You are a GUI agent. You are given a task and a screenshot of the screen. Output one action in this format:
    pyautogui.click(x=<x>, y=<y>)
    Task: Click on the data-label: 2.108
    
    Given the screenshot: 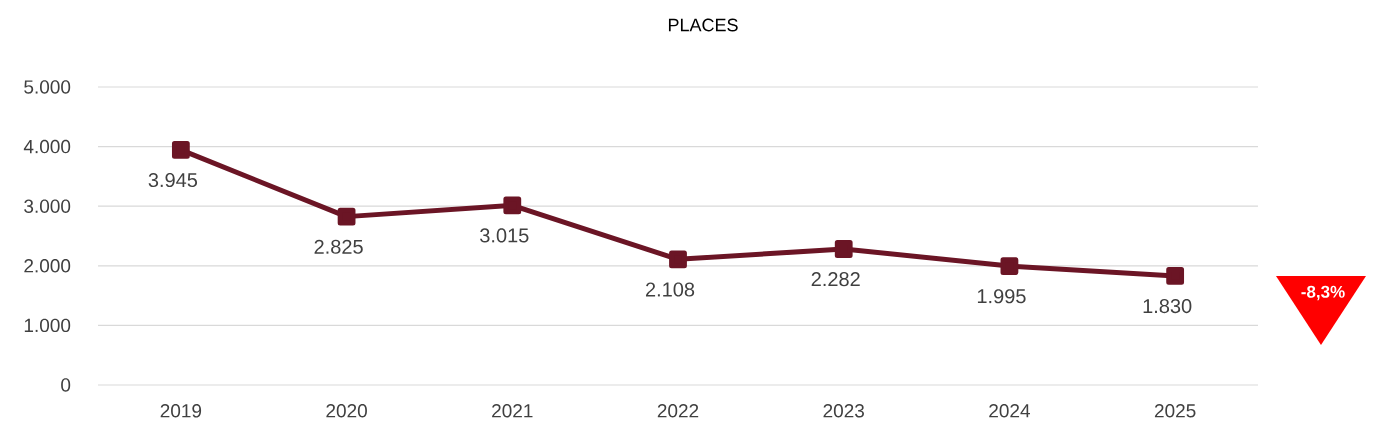 What is the action you would take?
    pyautogui.click(x=670, y=289)
    